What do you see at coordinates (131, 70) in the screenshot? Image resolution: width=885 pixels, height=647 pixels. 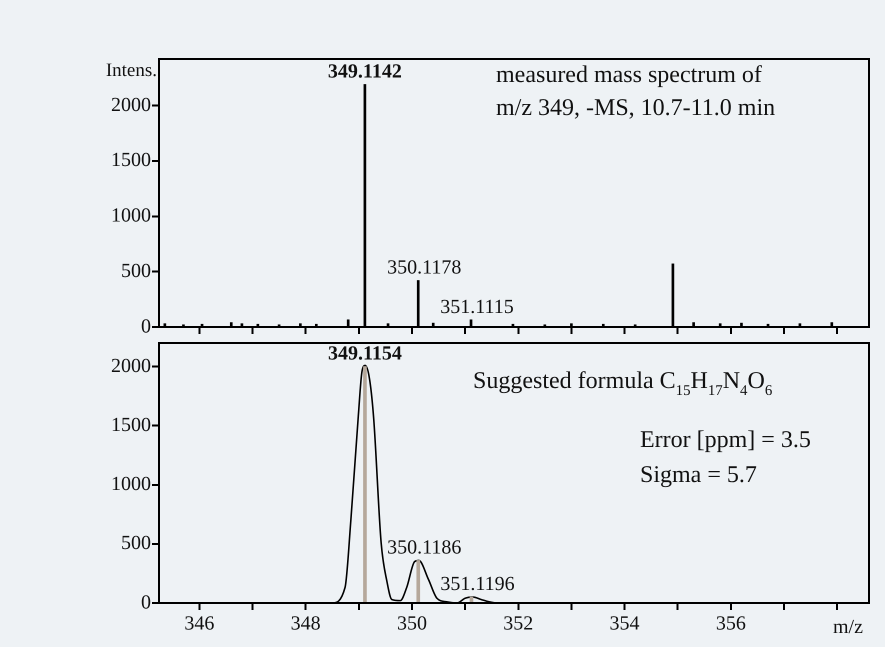 I see `y-axis-title: Intens.` at bounding box center [131, 70].